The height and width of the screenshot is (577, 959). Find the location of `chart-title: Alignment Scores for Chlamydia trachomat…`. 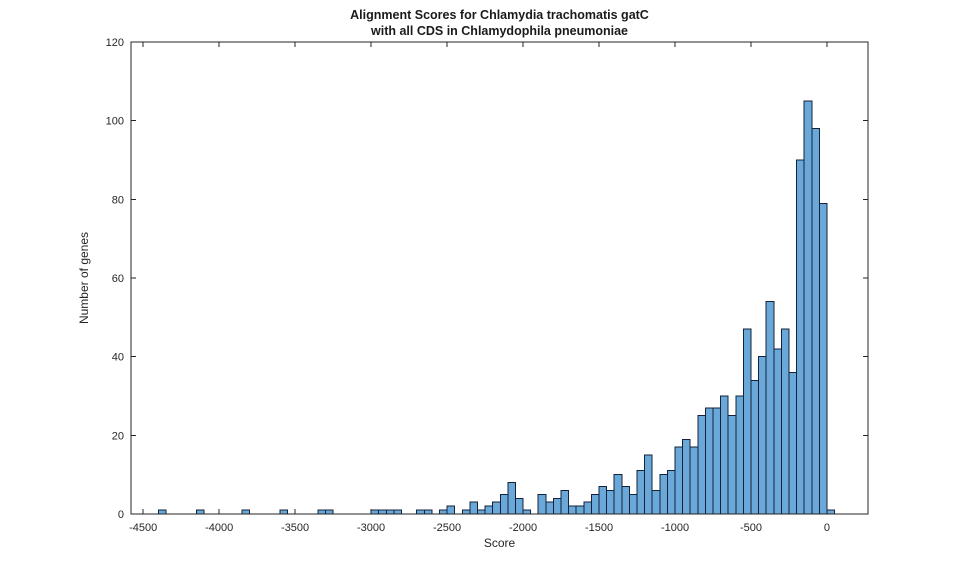

chart-title: Alignment Scores for Chlamydia trachomat… is located at coordinates (499, 23).